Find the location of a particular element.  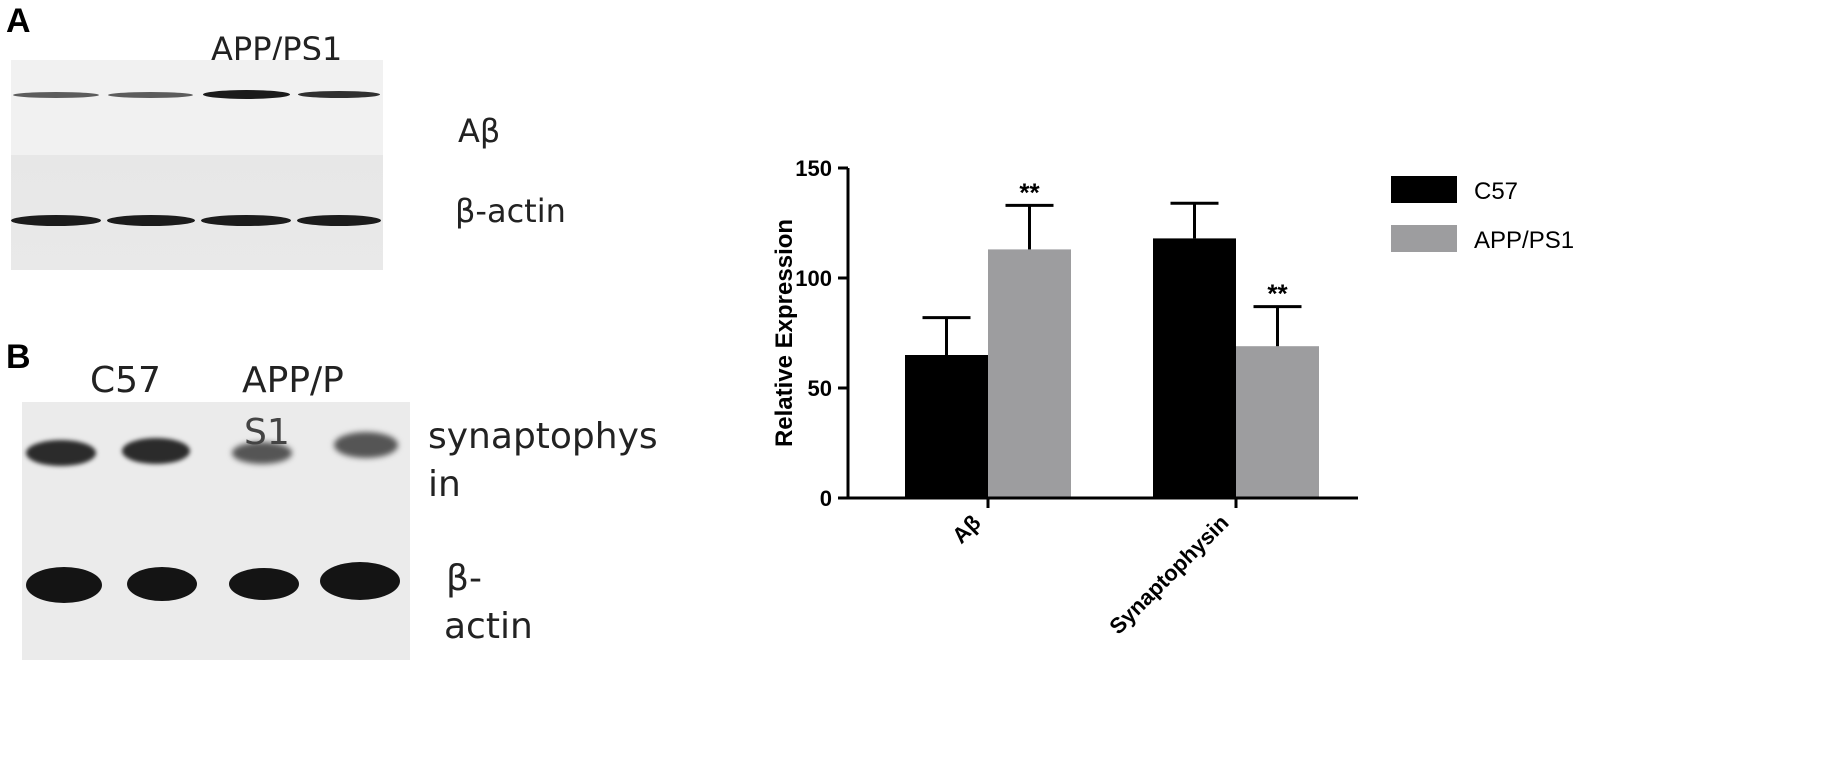

panel-a-actin-label: β-actin is located at coordinates (510, 211).